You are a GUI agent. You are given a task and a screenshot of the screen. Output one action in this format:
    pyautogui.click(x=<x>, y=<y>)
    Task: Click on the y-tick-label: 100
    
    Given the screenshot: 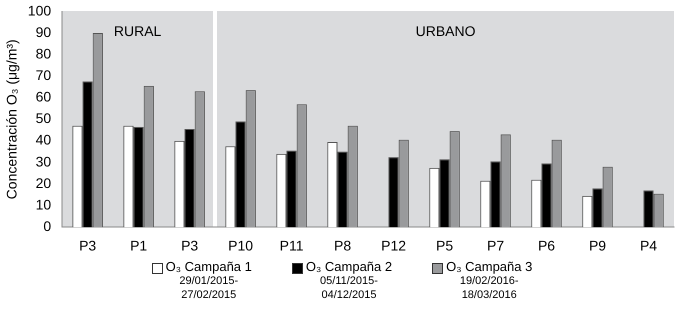 What is the action you would take?
    pyautogui.click(x=40, y=10)
    